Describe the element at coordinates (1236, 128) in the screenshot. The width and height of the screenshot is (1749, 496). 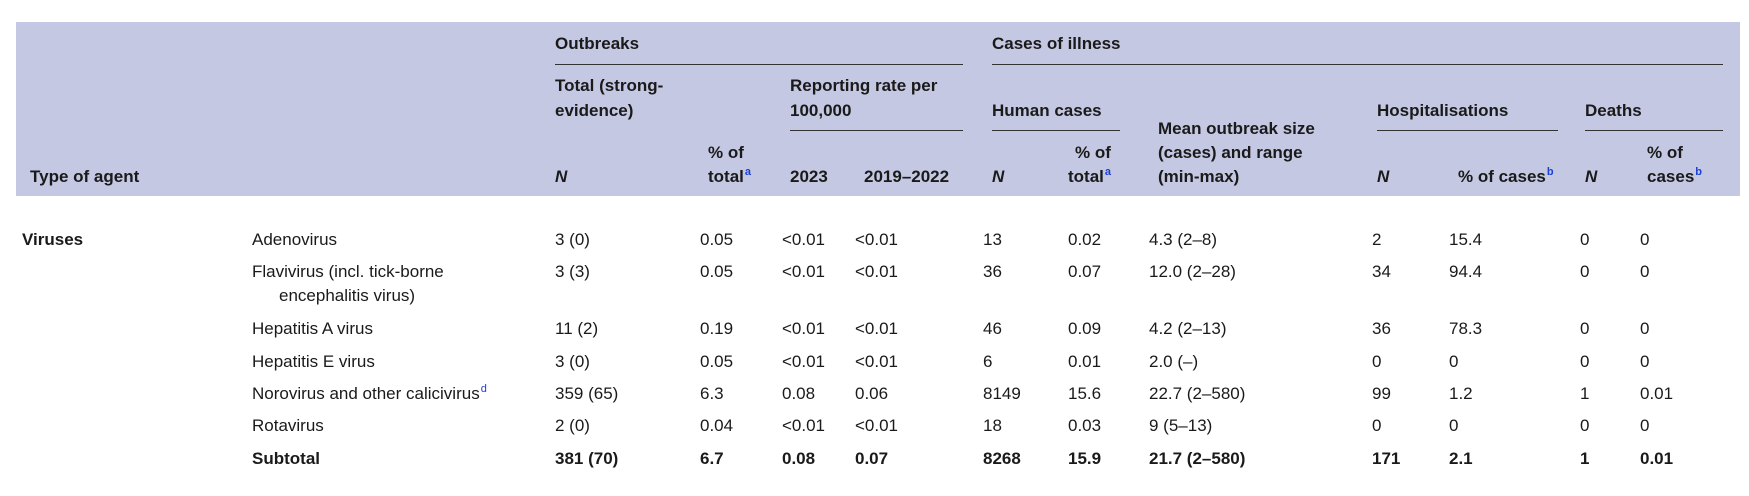
I see `col-mean-1: Mean outbreak size` at that location.